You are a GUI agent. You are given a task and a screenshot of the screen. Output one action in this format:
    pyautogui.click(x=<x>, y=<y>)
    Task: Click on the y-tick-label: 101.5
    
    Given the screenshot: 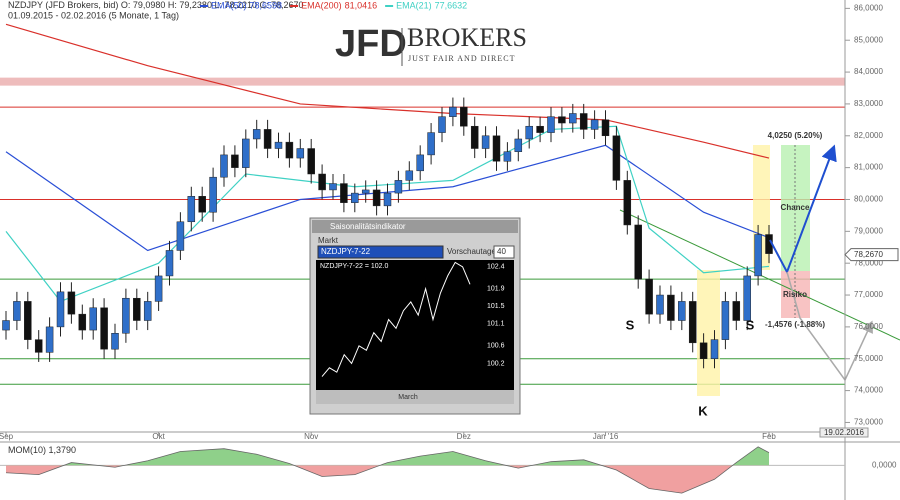 What is the action you would take?
    pyautogui.click(x=496, y=306)
    